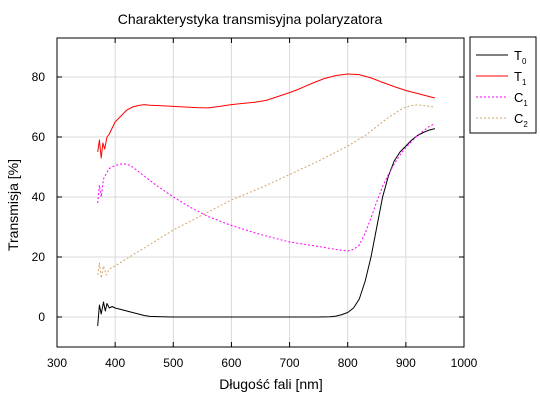 The height and width of the screenshot is (405, 540). What do you see at coordinates (39, 77) in the screenshot?
I see `y-tick-label: 80` at bounding box center [39, 77].